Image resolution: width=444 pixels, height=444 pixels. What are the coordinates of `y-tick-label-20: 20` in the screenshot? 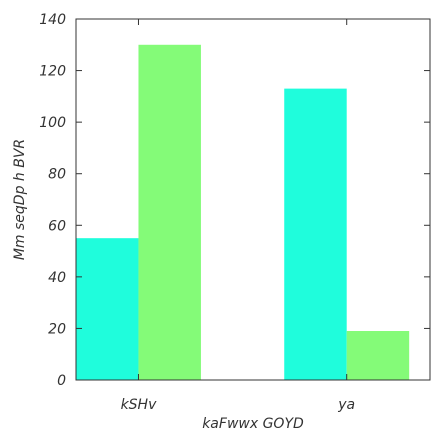 It's located at (57, 329).